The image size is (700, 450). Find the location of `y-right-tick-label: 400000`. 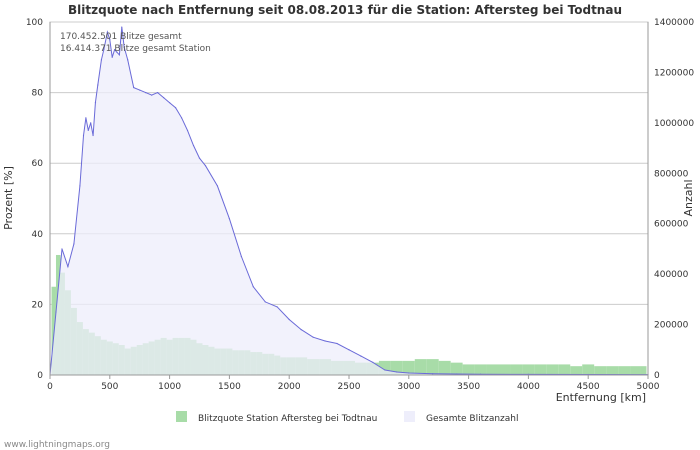

y-right-tick-label: 400000 is located at coordinates (671, 275).